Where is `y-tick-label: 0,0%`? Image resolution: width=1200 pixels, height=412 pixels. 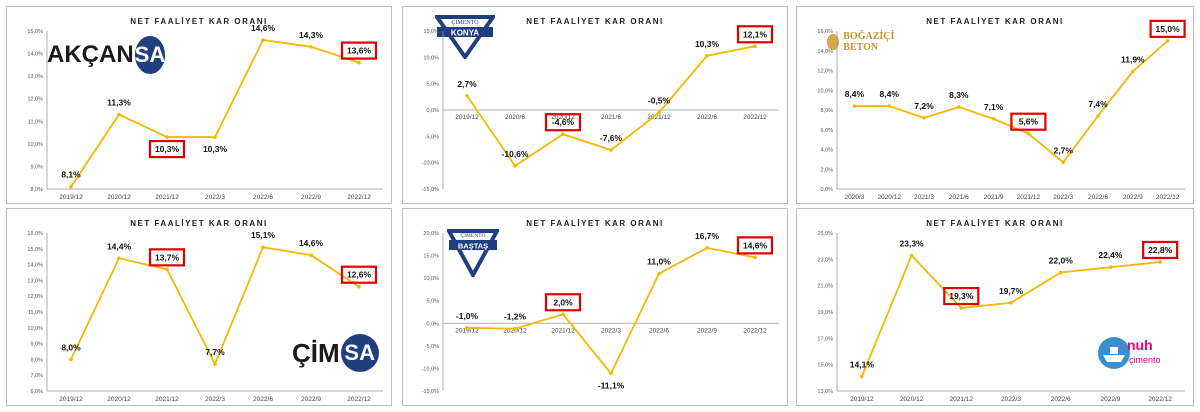
y-tick-label: 0,0% is located at coordinates (432, 324).